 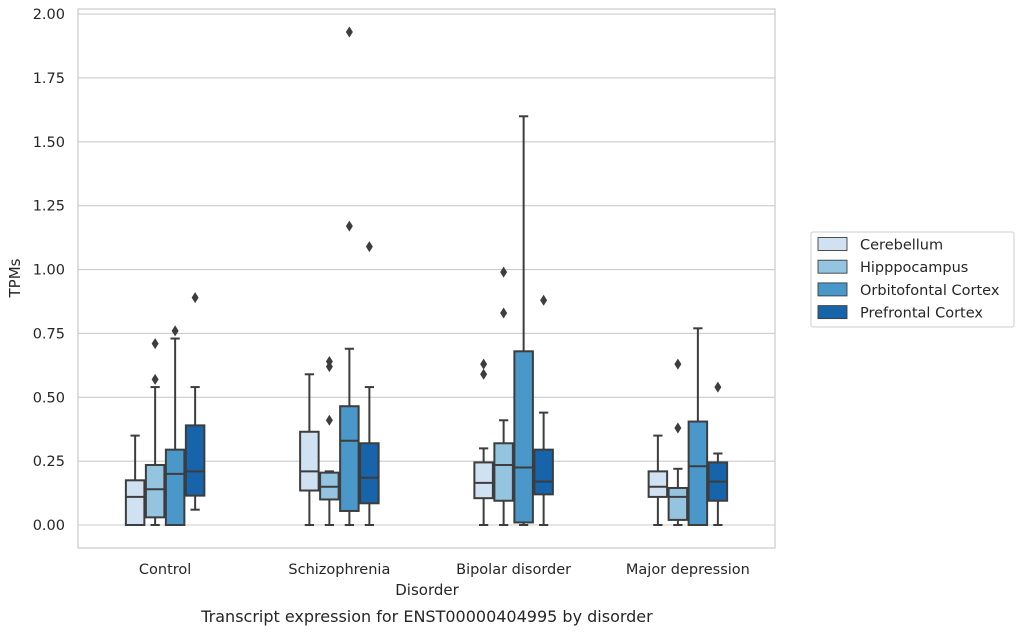 What do you see at coordinates (49, 526) in the screenshot?
I see `y-tick-label: 0.00` at bounding box center [49, 526].